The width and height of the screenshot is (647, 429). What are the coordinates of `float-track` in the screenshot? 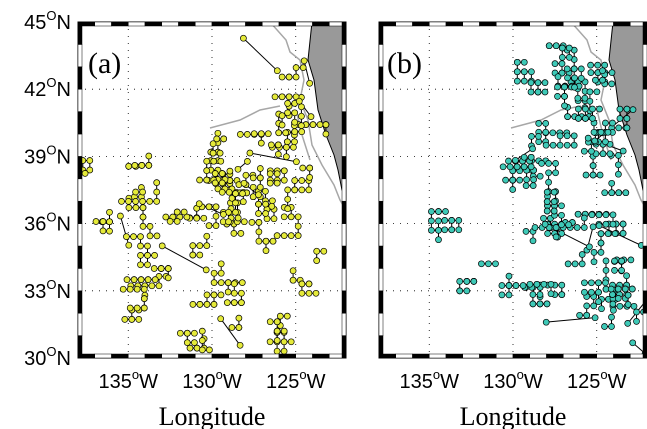 It's located at (296, 275).